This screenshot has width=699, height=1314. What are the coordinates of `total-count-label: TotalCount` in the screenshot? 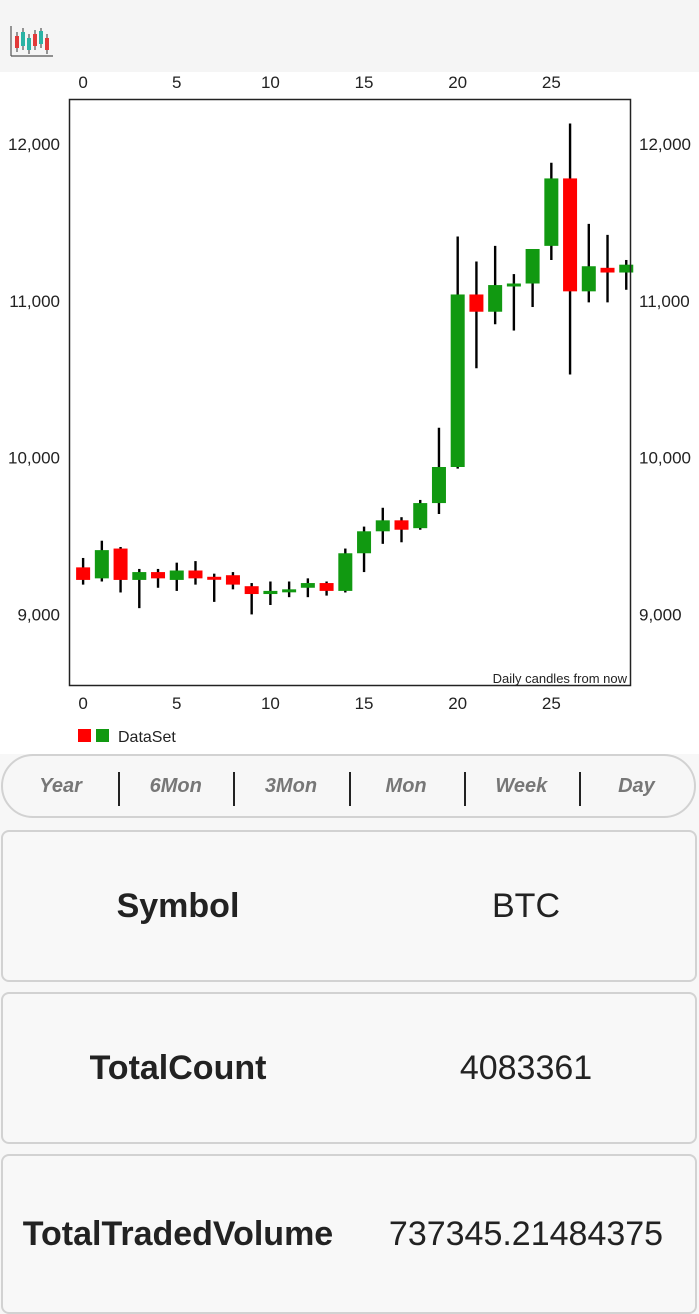 It's located at (178, 1067).